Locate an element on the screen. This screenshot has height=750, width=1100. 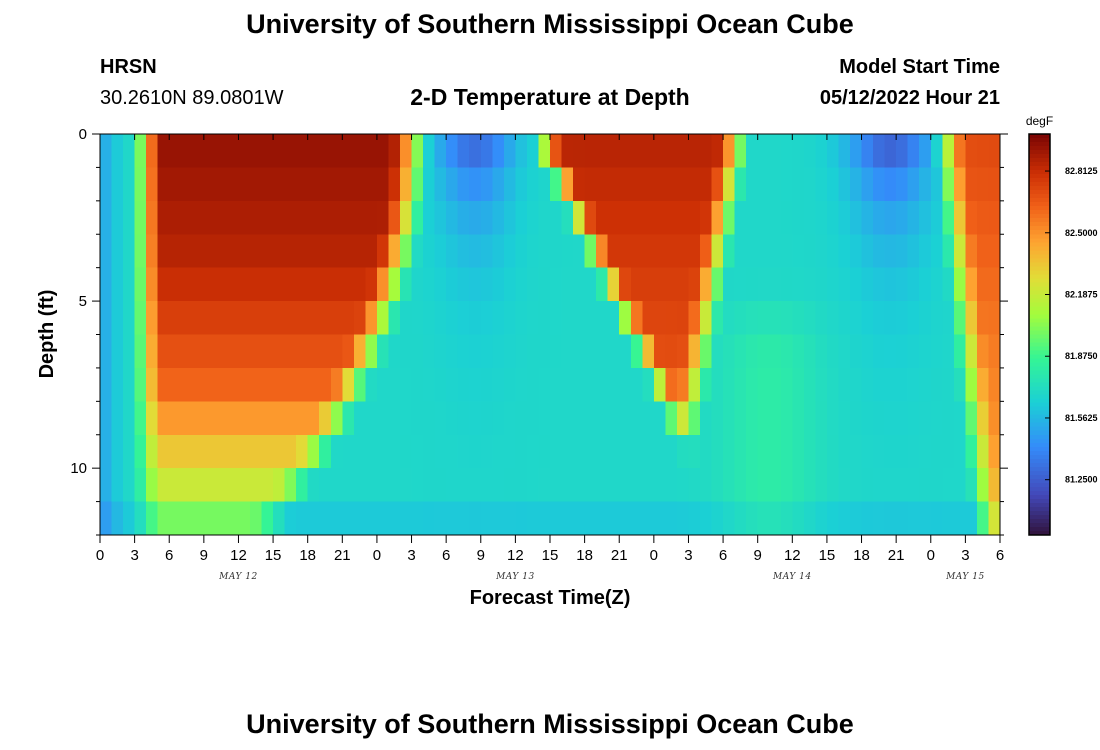
x-tick-label: 21 is located at coordinates (619, 555).